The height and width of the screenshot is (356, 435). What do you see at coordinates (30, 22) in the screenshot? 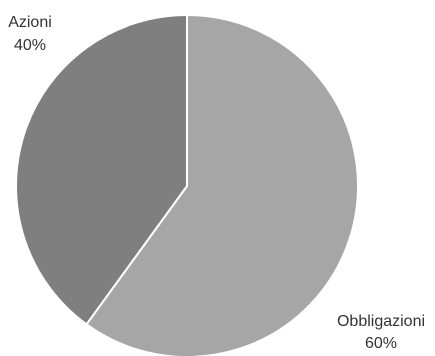
I see `slice-label-azioni-name: Azioni` at bounding box center [30, 22].